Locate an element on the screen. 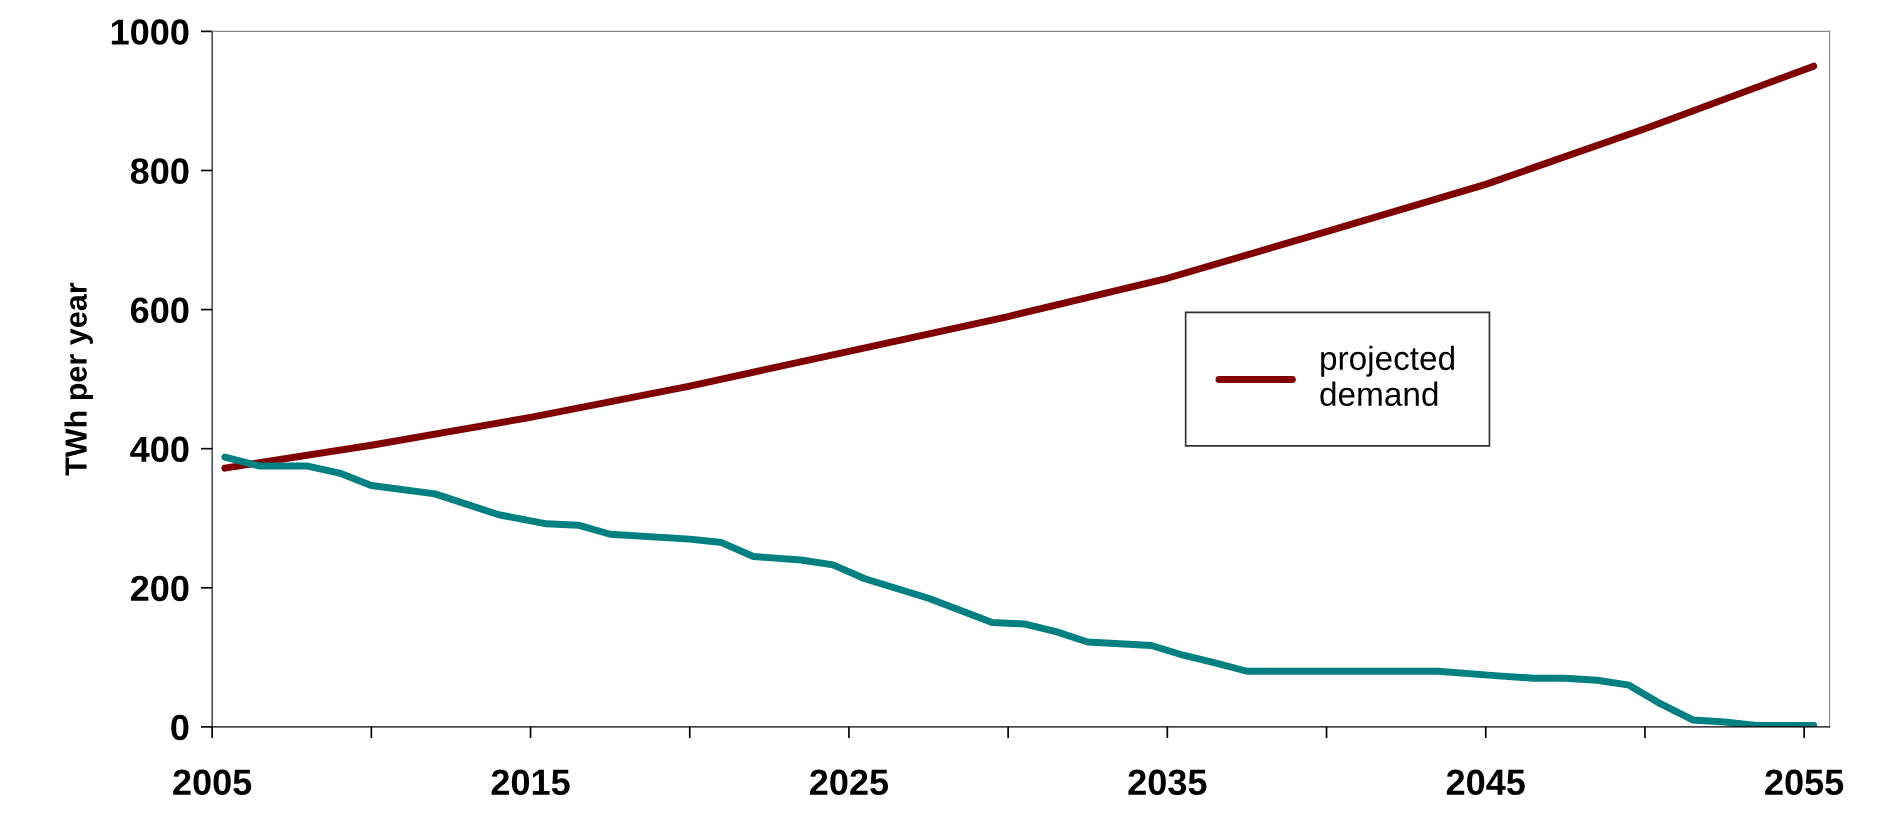 The width and height of the screenshot is (1894, 826). x-tick-label: 2045 is located at coordinates (1485, 782).